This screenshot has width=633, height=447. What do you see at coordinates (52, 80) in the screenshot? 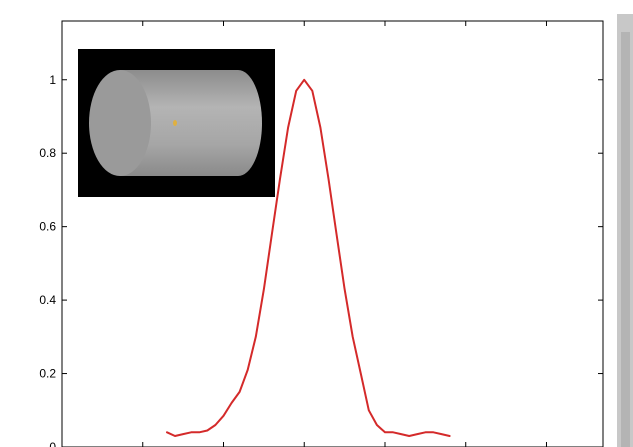
I see `y-tick-label: 1` at bounding box center [52, 80].